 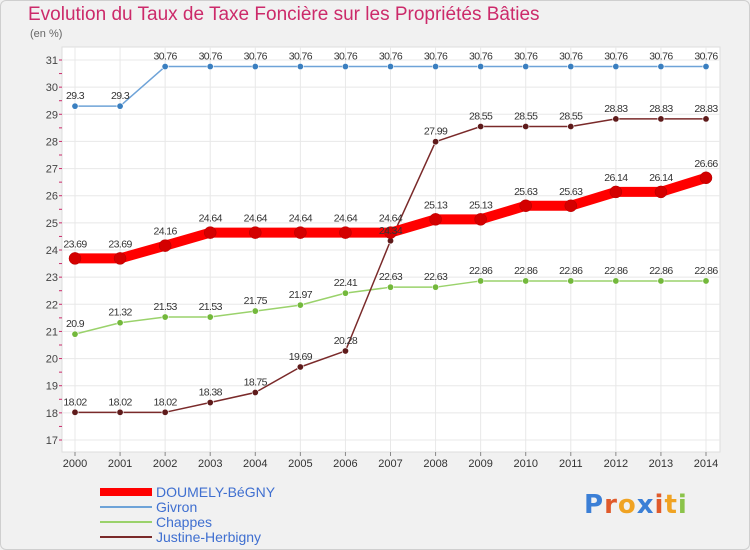 What do you see at coordinates (627, 505) in the screenshot?
I see `logo-letter: o` at bounding box center [627, 505].